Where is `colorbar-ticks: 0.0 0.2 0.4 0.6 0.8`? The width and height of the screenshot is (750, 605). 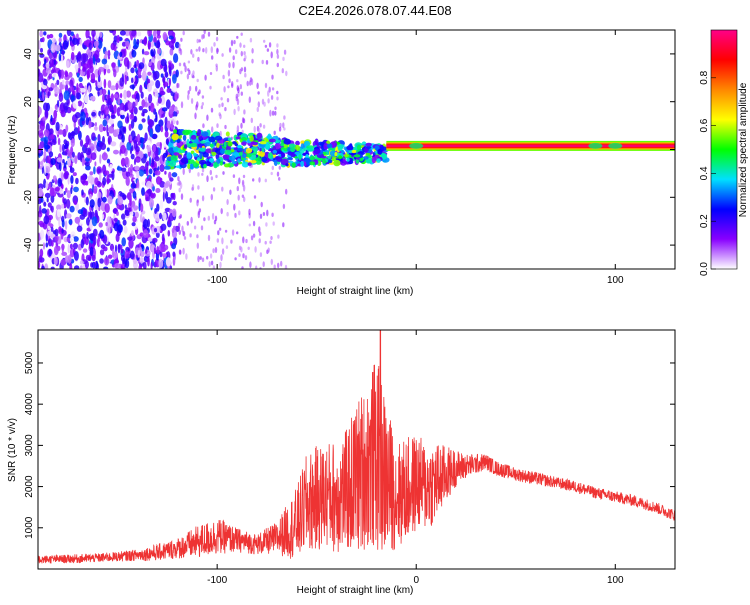
colorbar-ticks: 0.0 0.2 0.4 0.6 0.8 is located at coordinates (707, 173).